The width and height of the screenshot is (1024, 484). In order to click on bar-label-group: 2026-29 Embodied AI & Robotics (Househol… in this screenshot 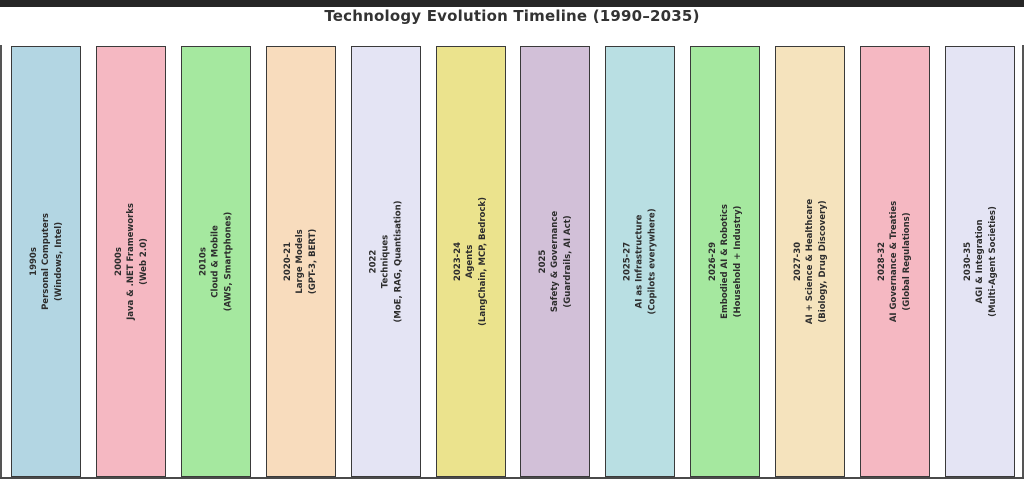, I will do `click(725, 261)`.